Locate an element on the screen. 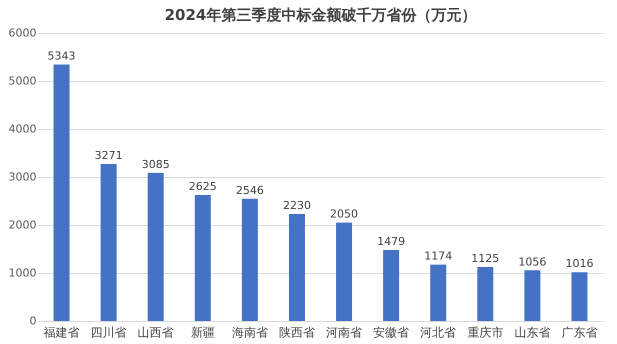 The height and width of the screenshot is (344, 617). x-tick-label: 山西省 is located at coordinates (156, 333).